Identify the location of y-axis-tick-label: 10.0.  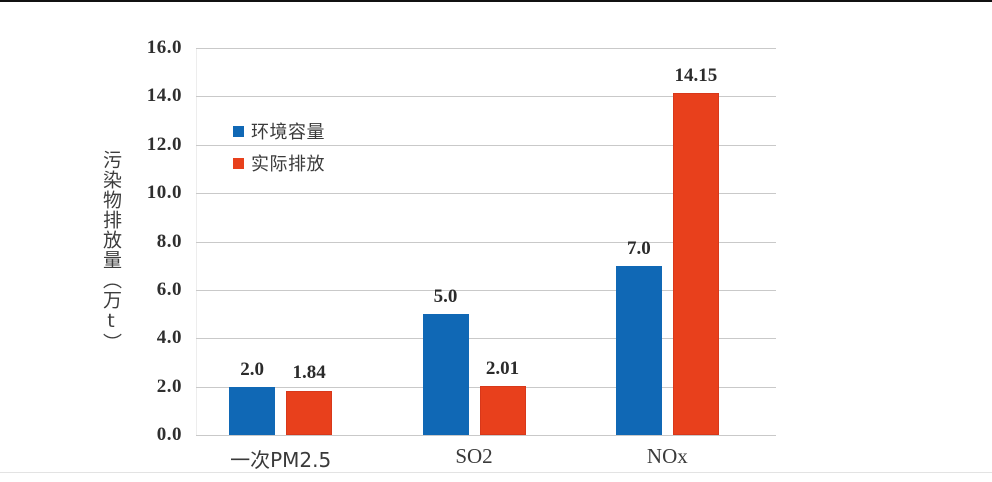
(164, 193).